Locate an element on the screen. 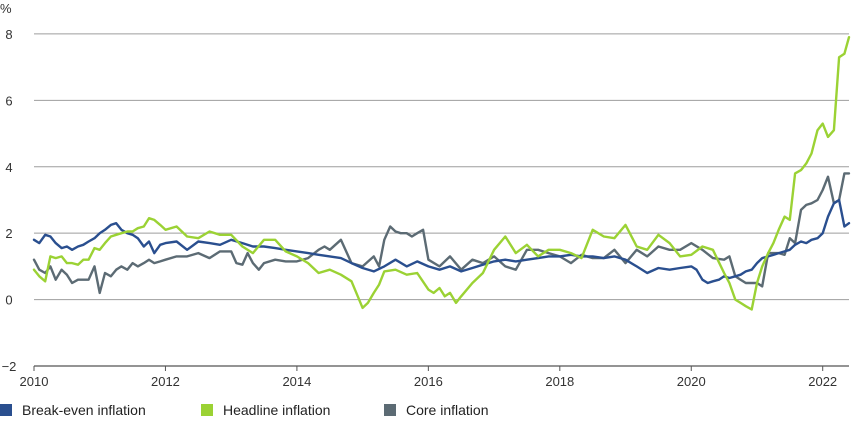  y-tick-label: 4 is located at coordinates (8, 167).